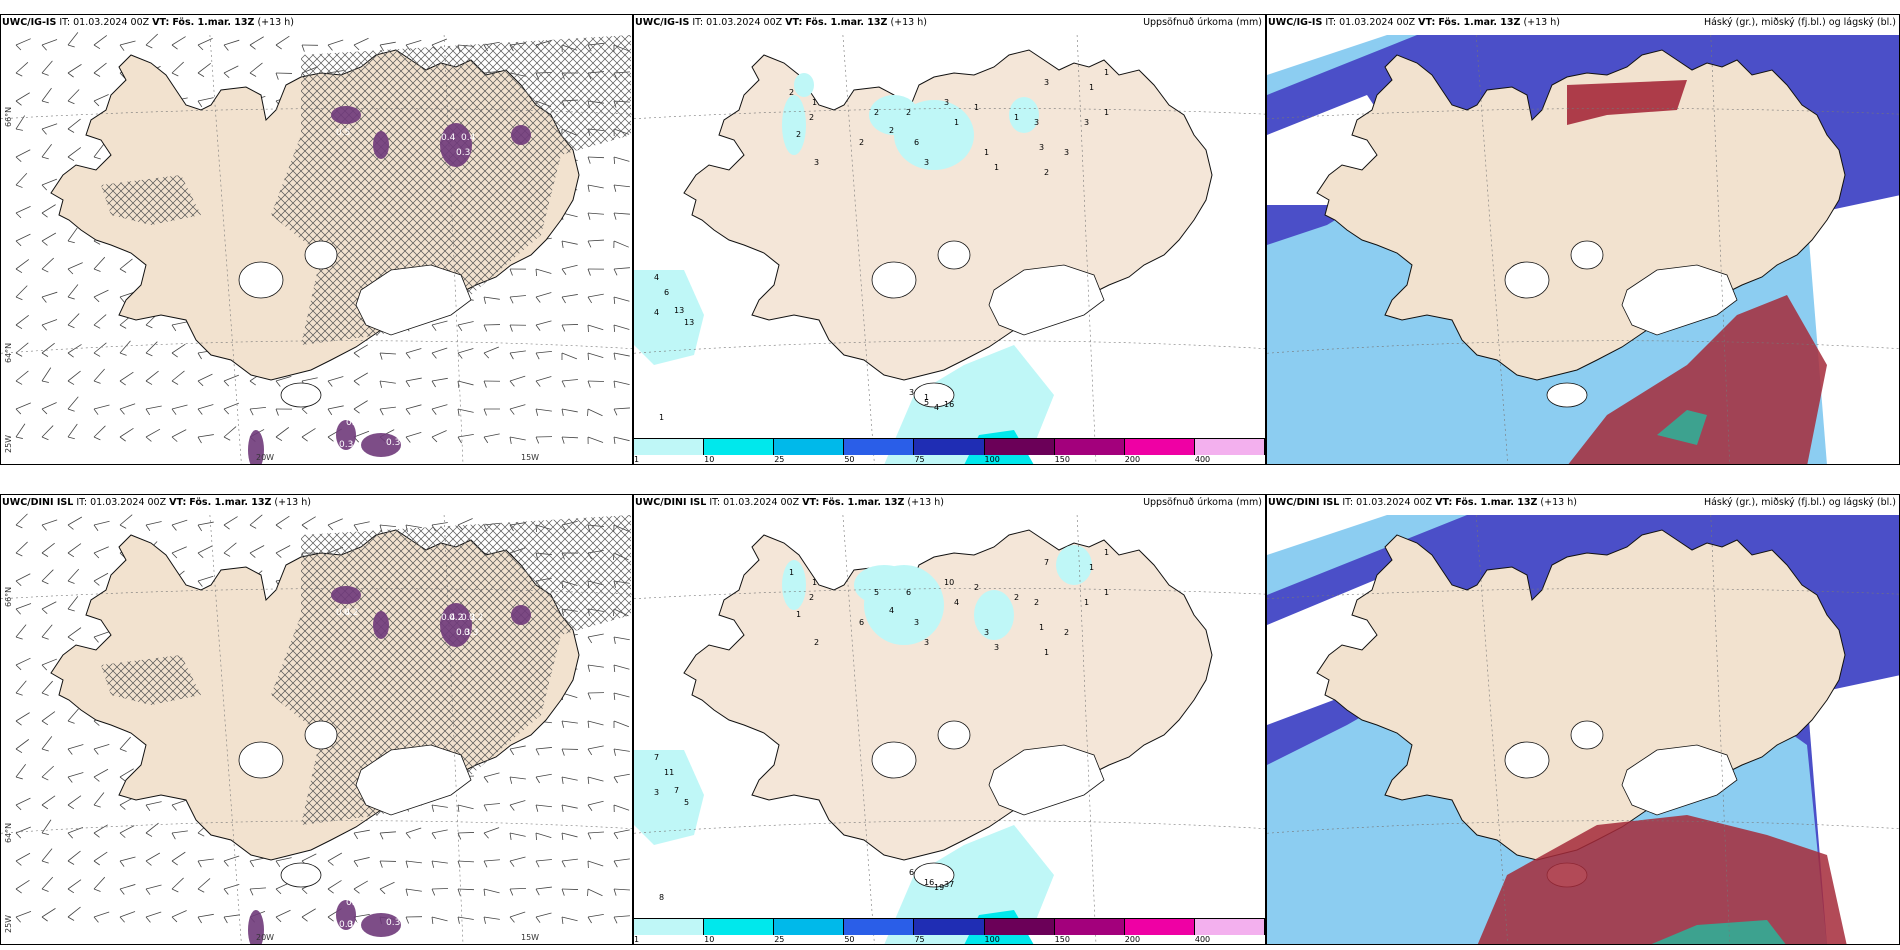 Image resolution: width=1900 pixels, height=950 pixels. I want to click on precip-value-label: 19, so click(939, 887).